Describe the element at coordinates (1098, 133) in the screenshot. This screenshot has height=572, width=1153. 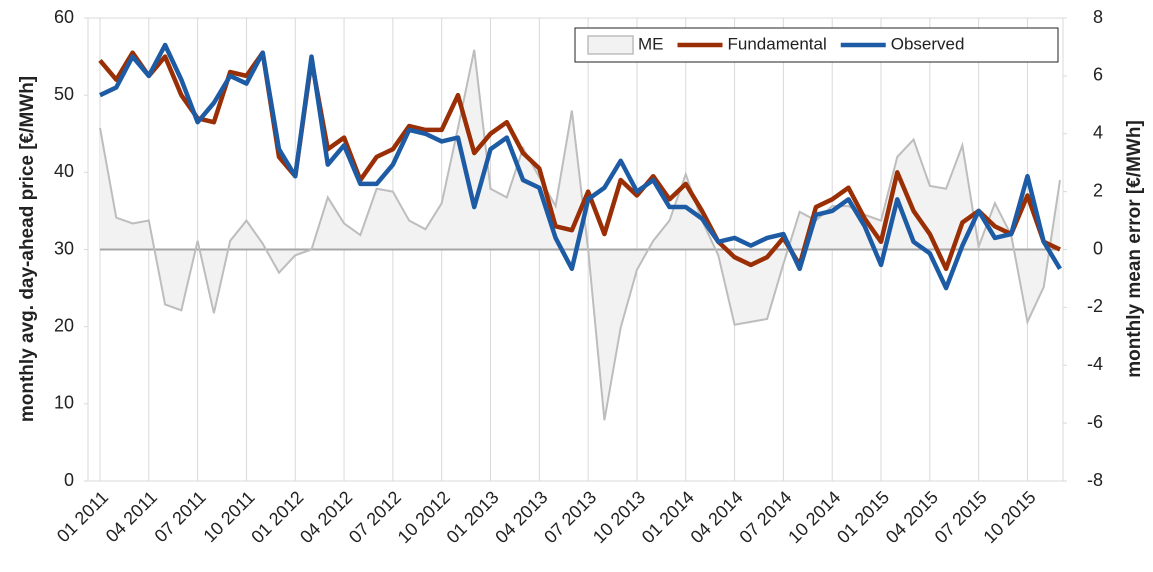
I see `y2-tick-label: 4` at that location.